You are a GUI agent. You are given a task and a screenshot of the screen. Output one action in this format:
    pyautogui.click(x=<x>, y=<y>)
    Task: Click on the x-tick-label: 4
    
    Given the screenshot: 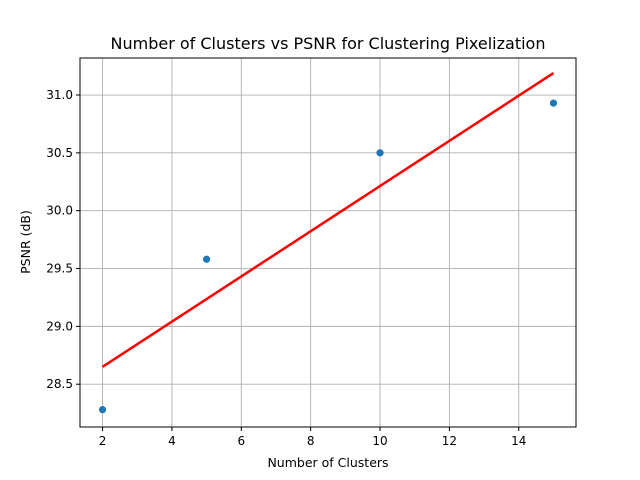 What is the action you would take?
    pyautogui.click(x=172, y=441)
    